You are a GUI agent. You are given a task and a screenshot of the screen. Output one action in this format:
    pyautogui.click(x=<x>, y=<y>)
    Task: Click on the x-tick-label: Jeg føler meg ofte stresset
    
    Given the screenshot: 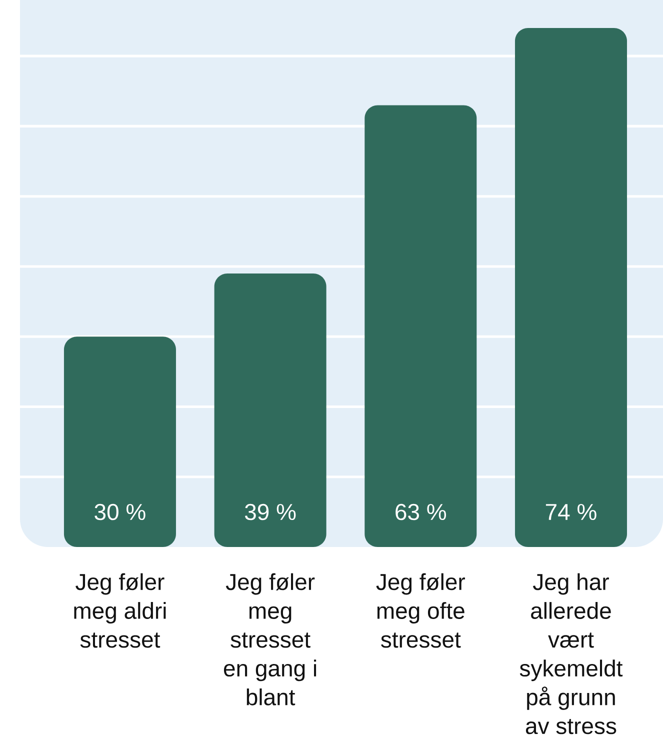 What is the action you would take?
    pyautogui.click(x=420, y=610)
    